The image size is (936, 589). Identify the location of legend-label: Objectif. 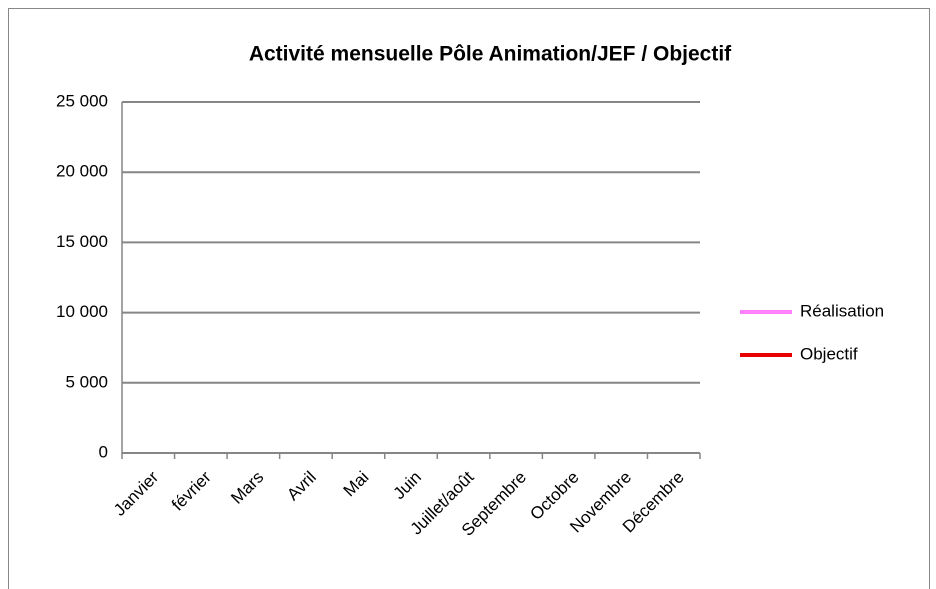
(829, 353).